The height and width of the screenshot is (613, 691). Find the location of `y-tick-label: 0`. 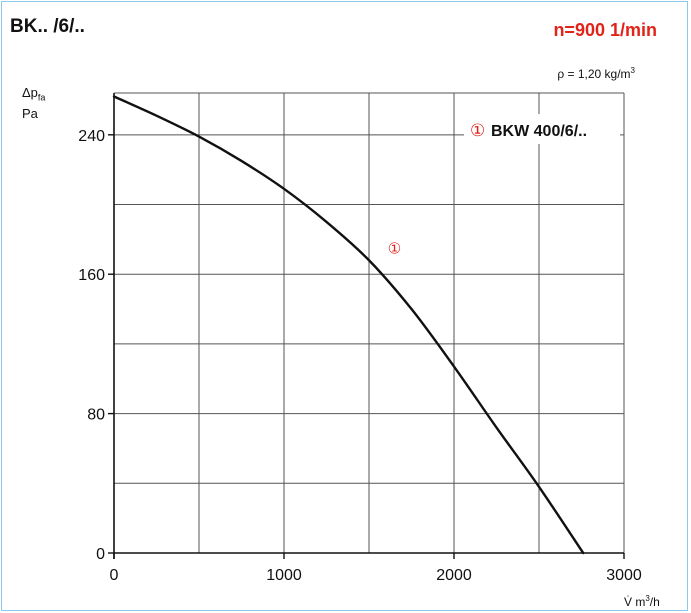

y-tick-label: 0 is located at coordinates (100, 554).